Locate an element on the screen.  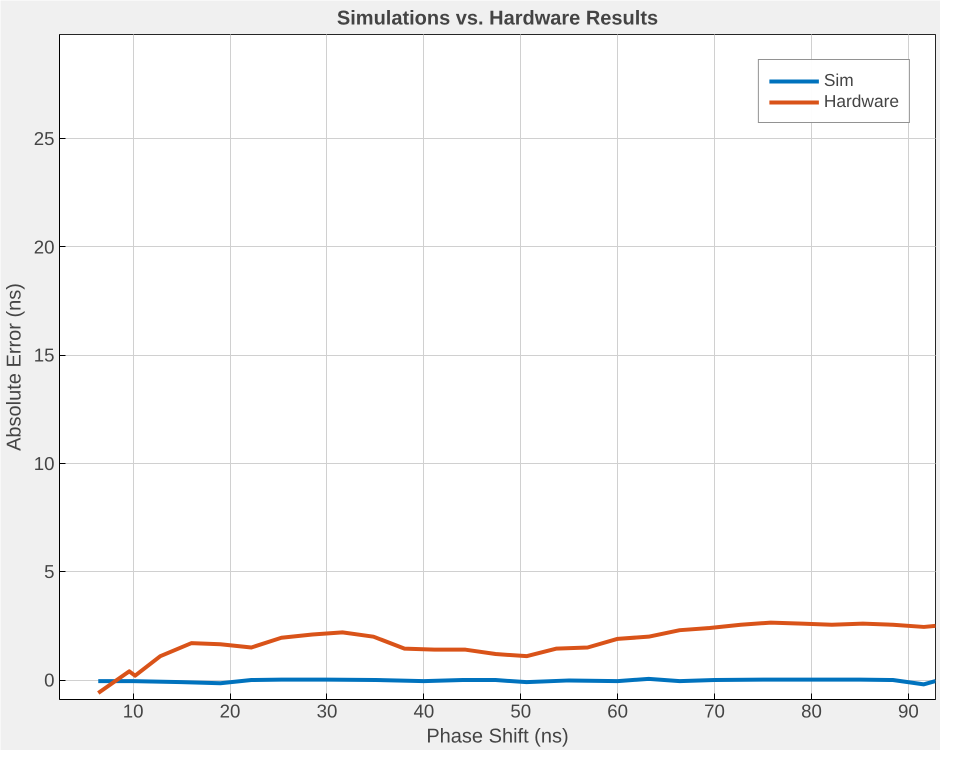
x-tick-label: 10 is located at coordinates (133, 711).